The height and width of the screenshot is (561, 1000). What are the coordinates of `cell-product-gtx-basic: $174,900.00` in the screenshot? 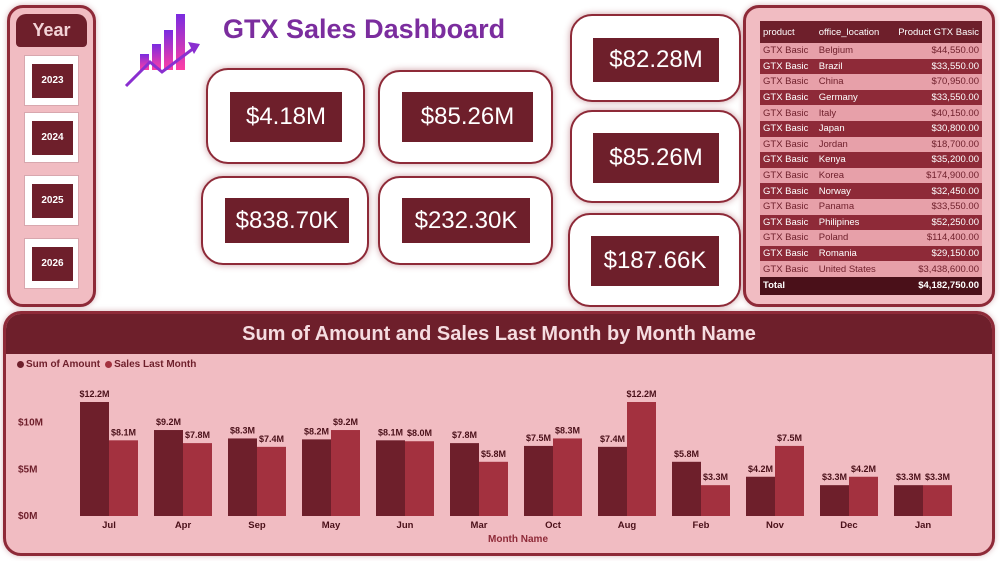 It's located at (934, 175).